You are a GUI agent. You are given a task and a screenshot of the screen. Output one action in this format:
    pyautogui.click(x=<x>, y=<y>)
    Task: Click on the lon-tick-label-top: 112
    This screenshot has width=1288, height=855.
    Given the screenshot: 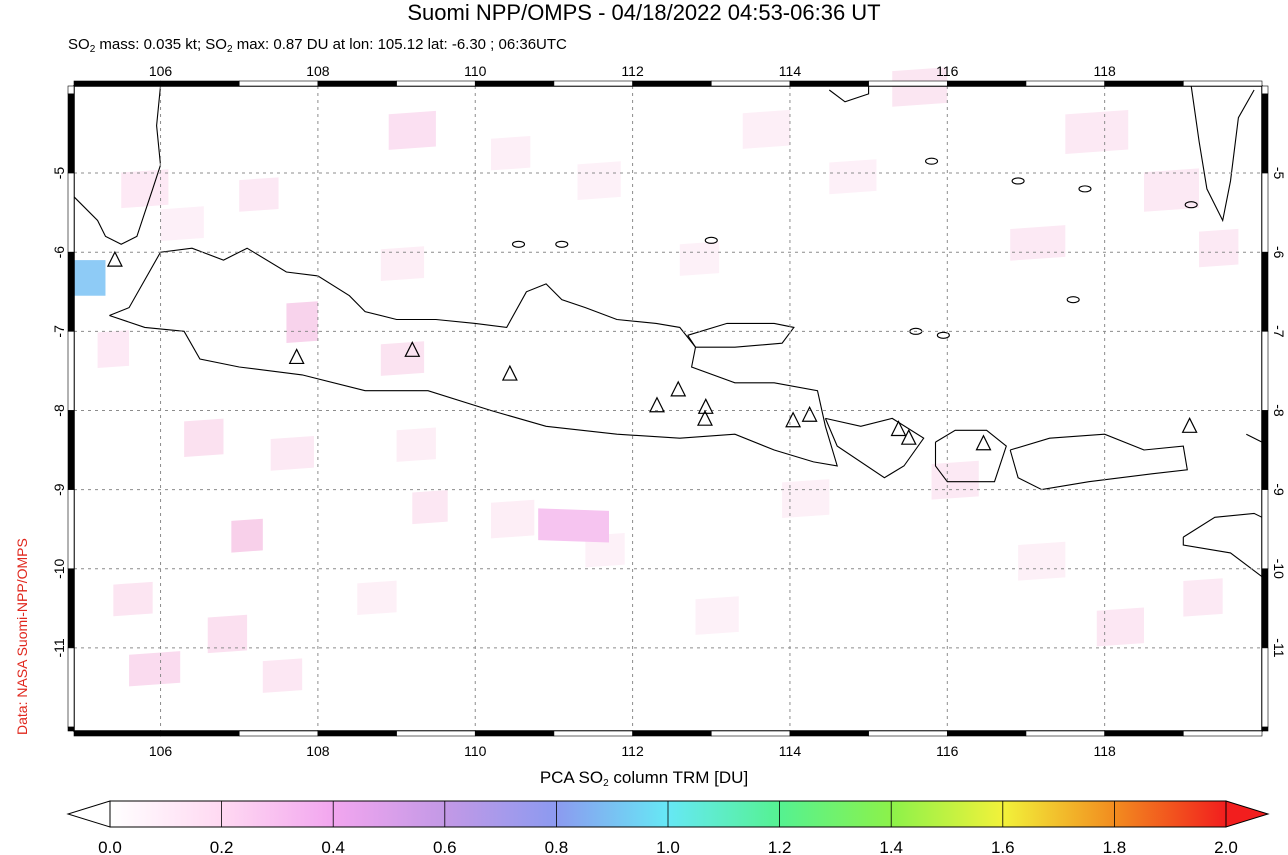 What is the action you would take?
    pyautogui.click(x=632, y=71)
    